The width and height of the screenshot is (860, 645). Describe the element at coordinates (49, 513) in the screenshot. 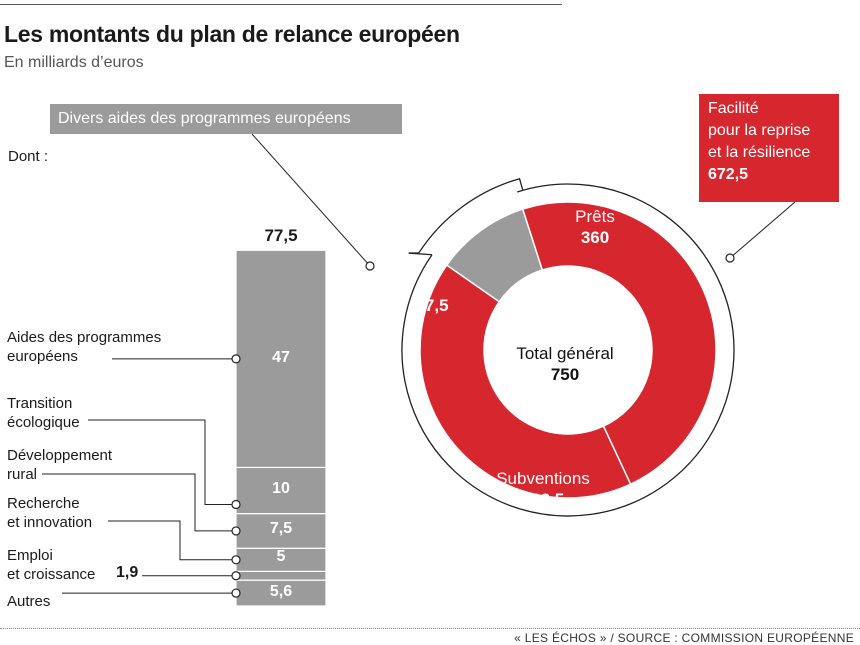

I see `category-label-recherche: Recherche et innovation` at that location.